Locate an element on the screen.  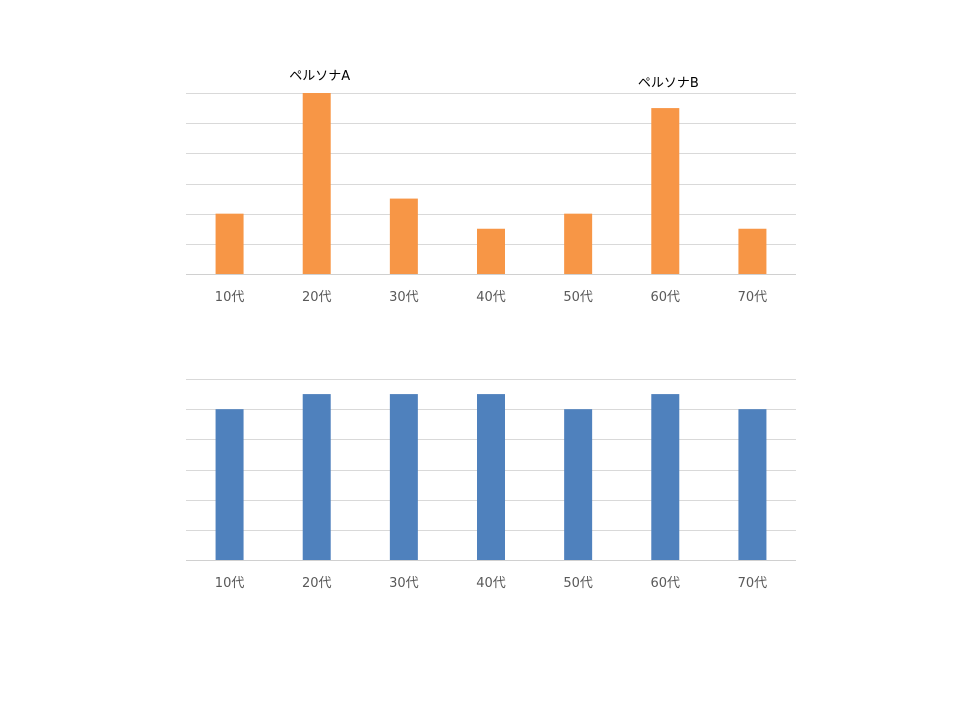
annotation-label: ペルソナB is located at coordinates (668, 83).